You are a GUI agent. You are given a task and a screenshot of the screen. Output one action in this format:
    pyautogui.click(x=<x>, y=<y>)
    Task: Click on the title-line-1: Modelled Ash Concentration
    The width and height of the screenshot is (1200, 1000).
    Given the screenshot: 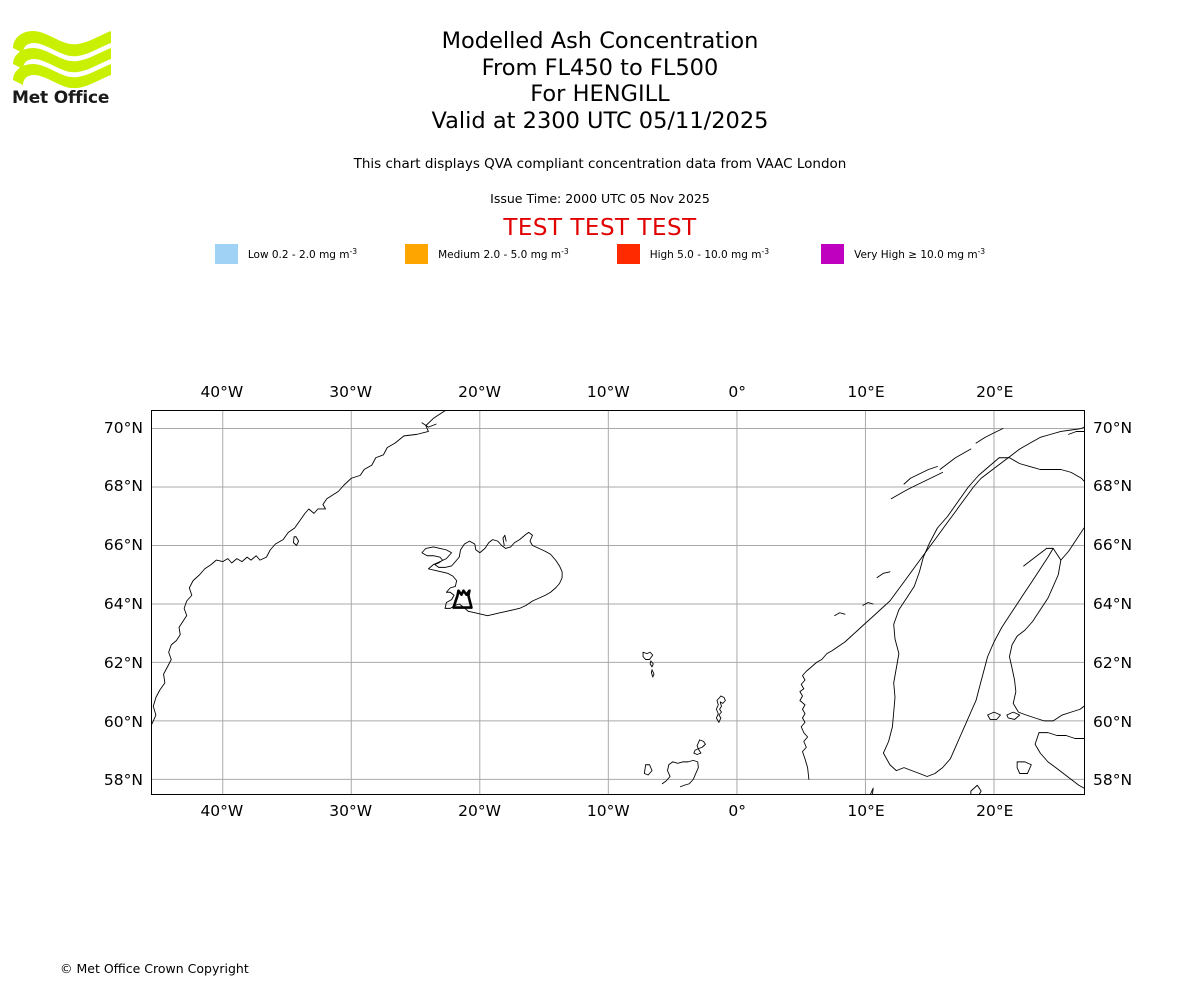 What is the action you would take?
    pyautogui.click(x=600, y=41)
    